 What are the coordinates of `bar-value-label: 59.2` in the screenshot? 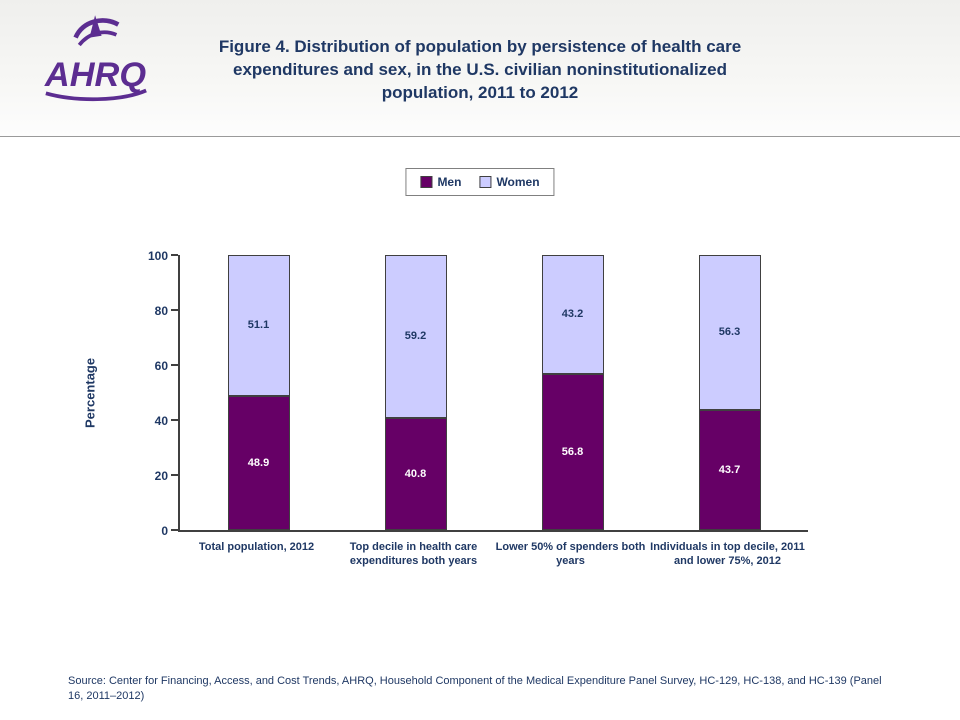 It's located at (415, 336).